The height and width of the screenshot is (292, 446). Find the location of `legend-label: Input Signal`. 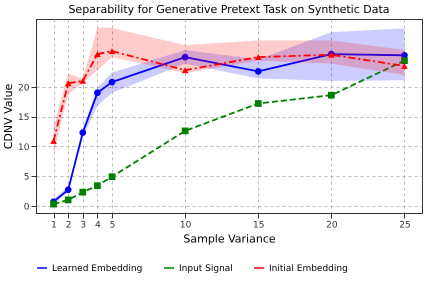

legend-label: Input Signal is located at coordinates (206, 269).